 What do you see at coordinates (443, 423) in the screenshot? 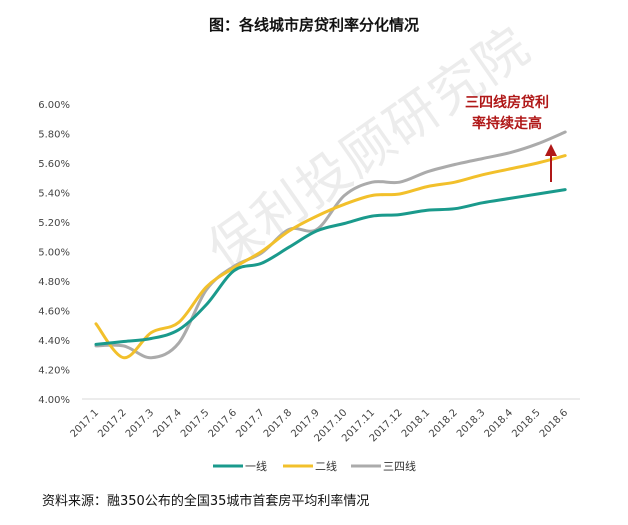
I see `x-tick-label: 2018.2` at bounding box center [443, 423].